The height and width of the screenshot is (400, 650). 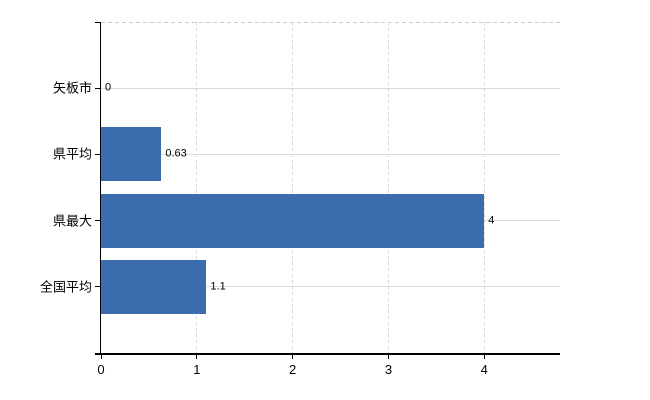 What do you see at coordinates (98, 22) in the screenshot?
I see `y-axis-top-tick` at bounding box center [98, 22].